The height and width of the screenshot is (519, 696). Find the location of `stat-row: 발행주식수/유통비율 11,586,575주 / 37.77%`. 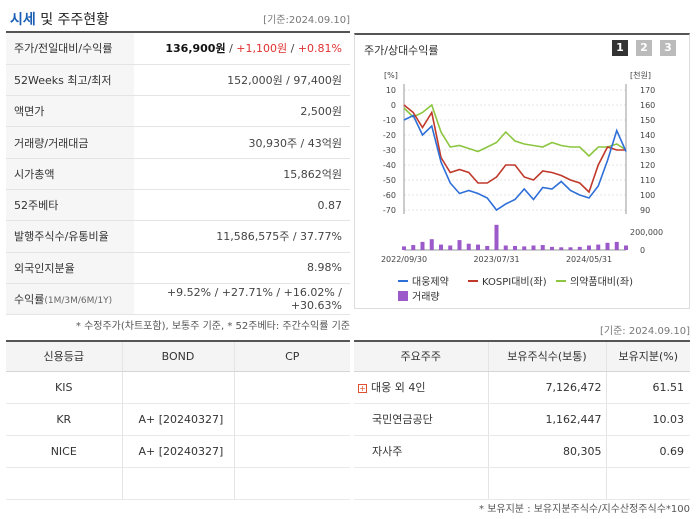

stat-row: 발행주식수/유통비율 11,586,575주 / 37.77% is located at coordinates (178, 236).